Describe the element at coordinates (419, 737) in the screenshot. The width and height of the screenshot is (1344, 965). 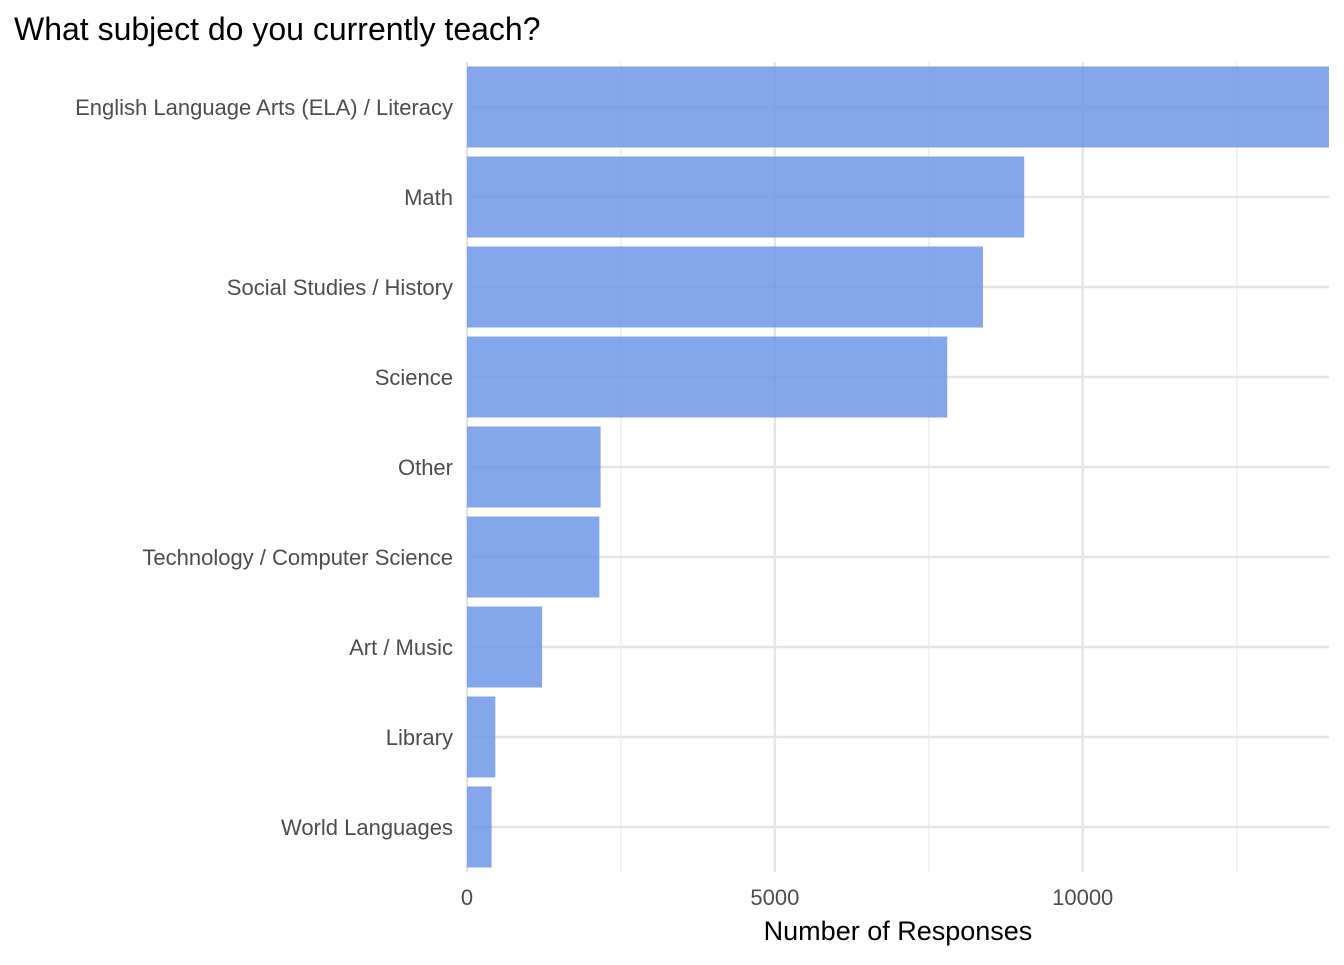
I see `category-label: Library` at that location.